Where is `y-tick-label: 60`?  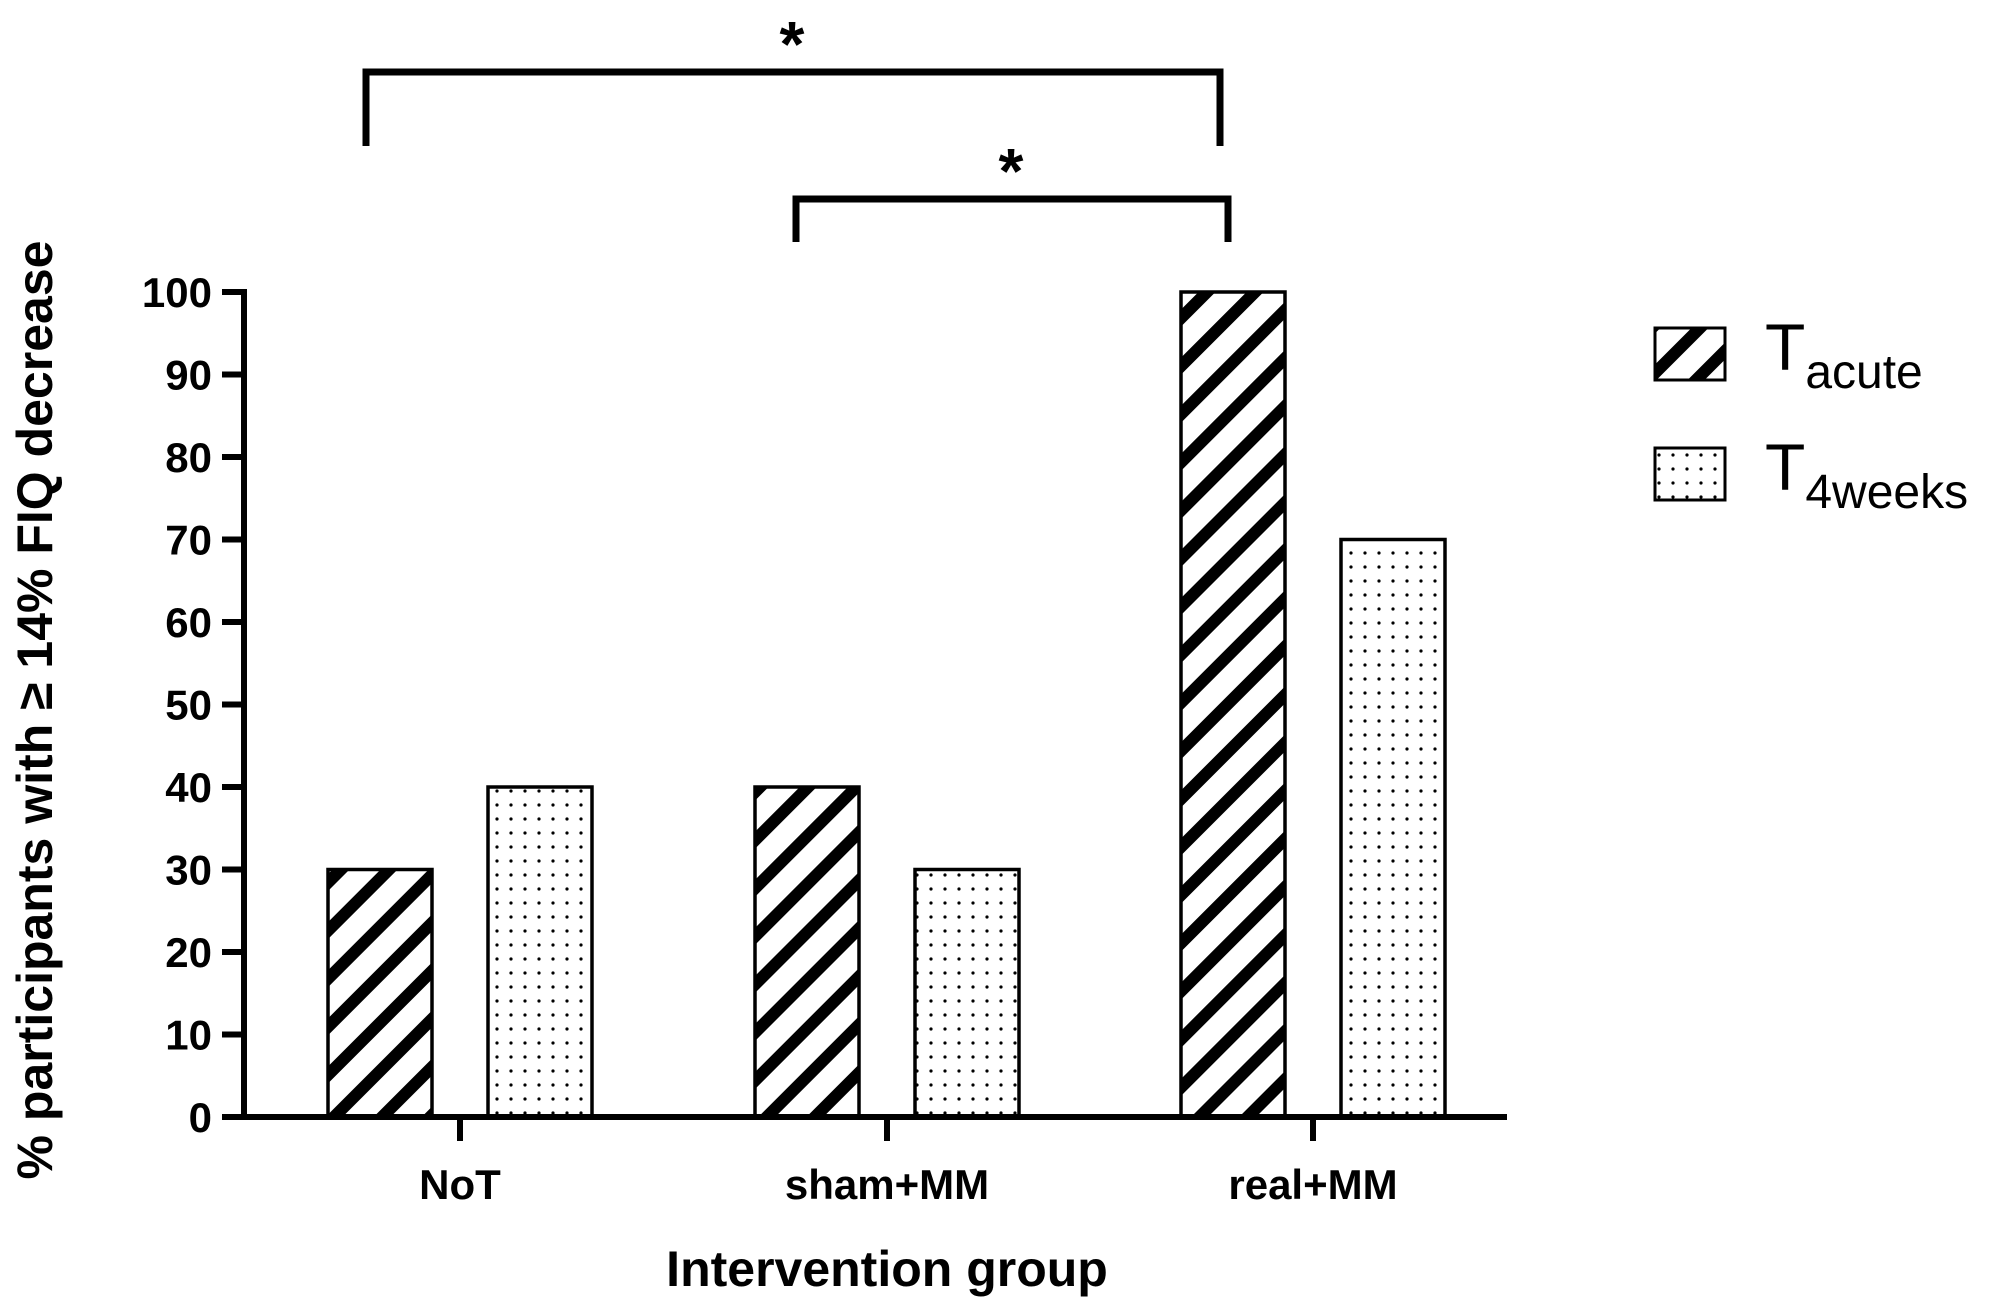
y-tick-label: 60 is located at coordinates (188, 622).